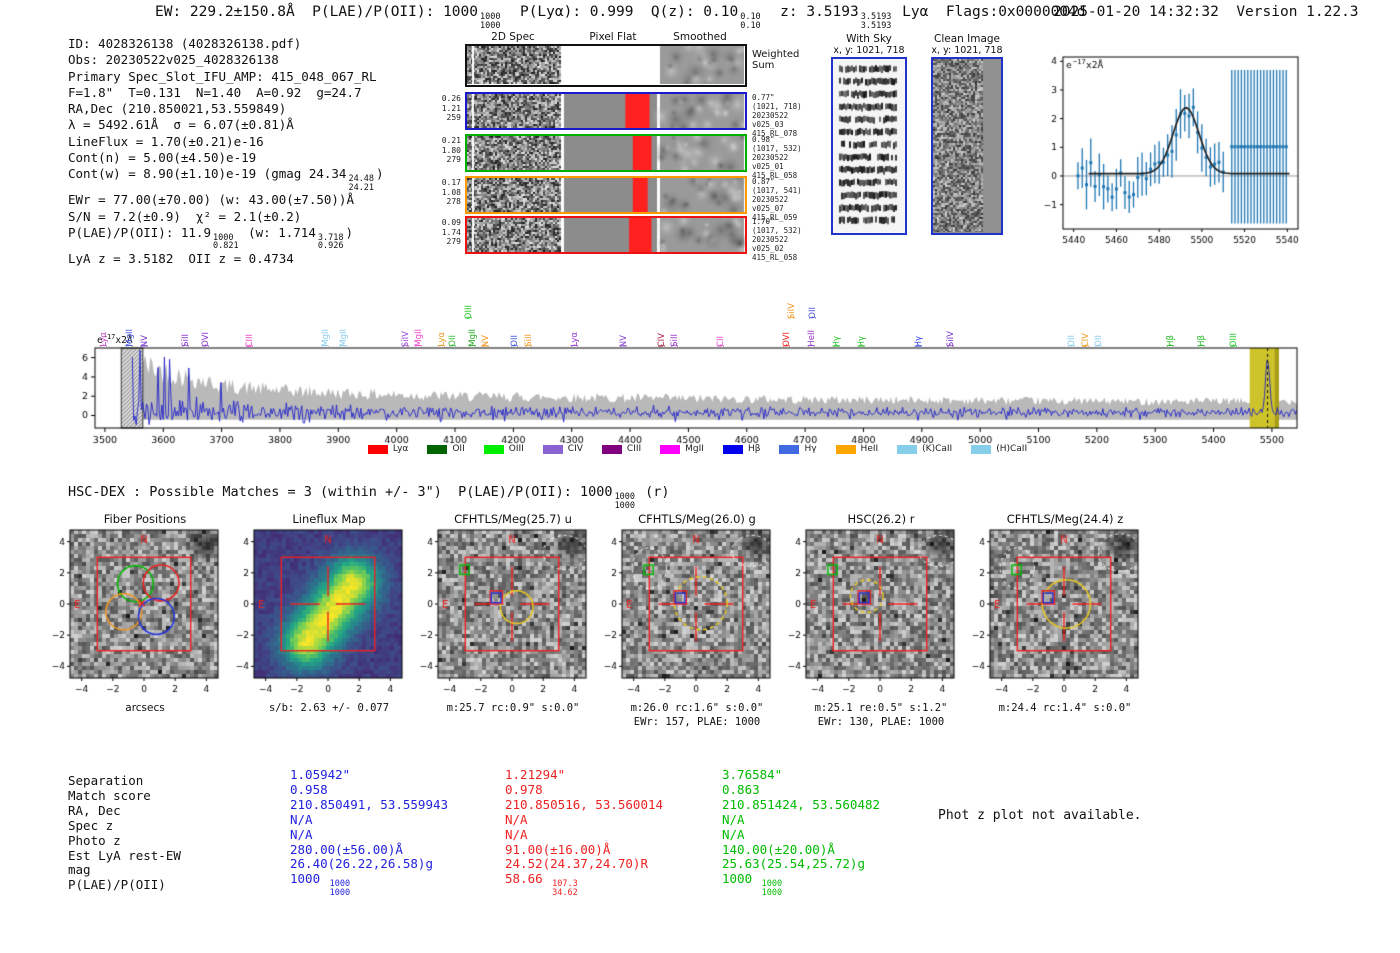 Image resolution: width=1400 pixels, height=953 pixels. Describe the element at coordinates (810, 12) in the screenshot. I see `text-run: z: 3.5193` at that location.